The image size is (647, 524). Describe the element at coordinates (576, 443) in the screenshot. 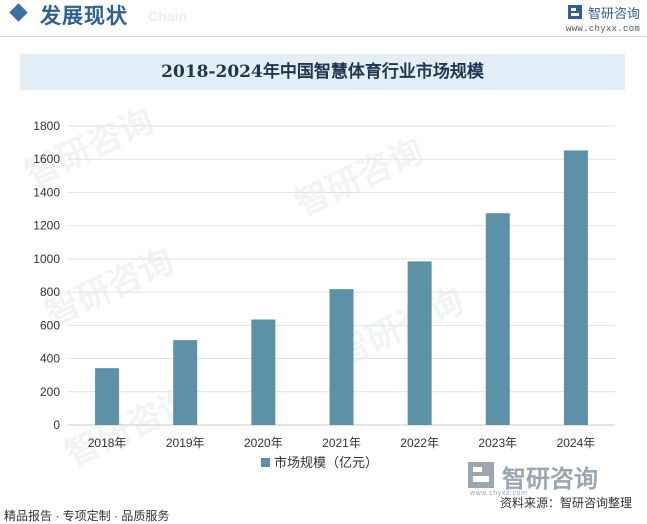

I see `x-tick-label: 2024年` at that location.